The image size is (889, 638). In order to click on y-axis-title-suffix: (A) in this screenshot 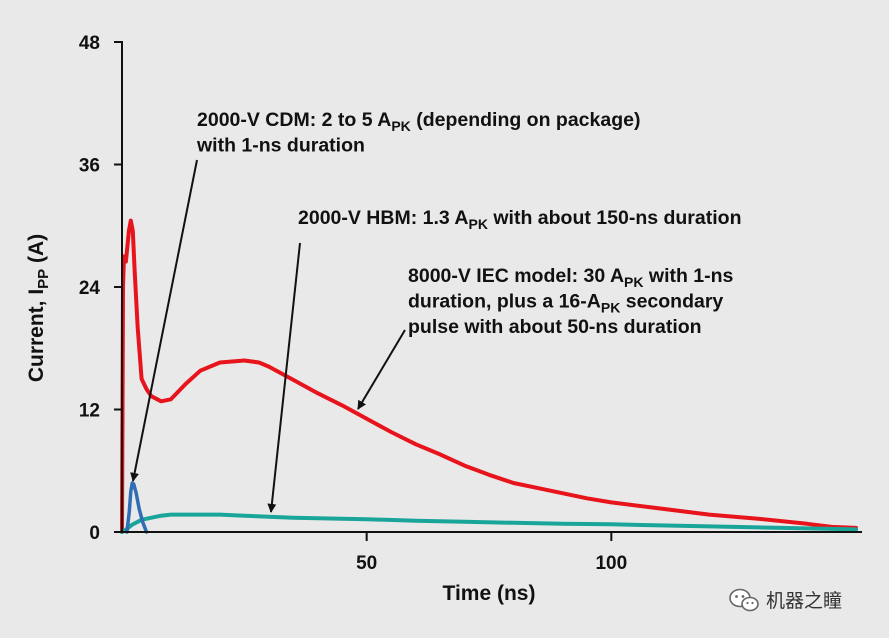, I will do `click(36, 251)`.